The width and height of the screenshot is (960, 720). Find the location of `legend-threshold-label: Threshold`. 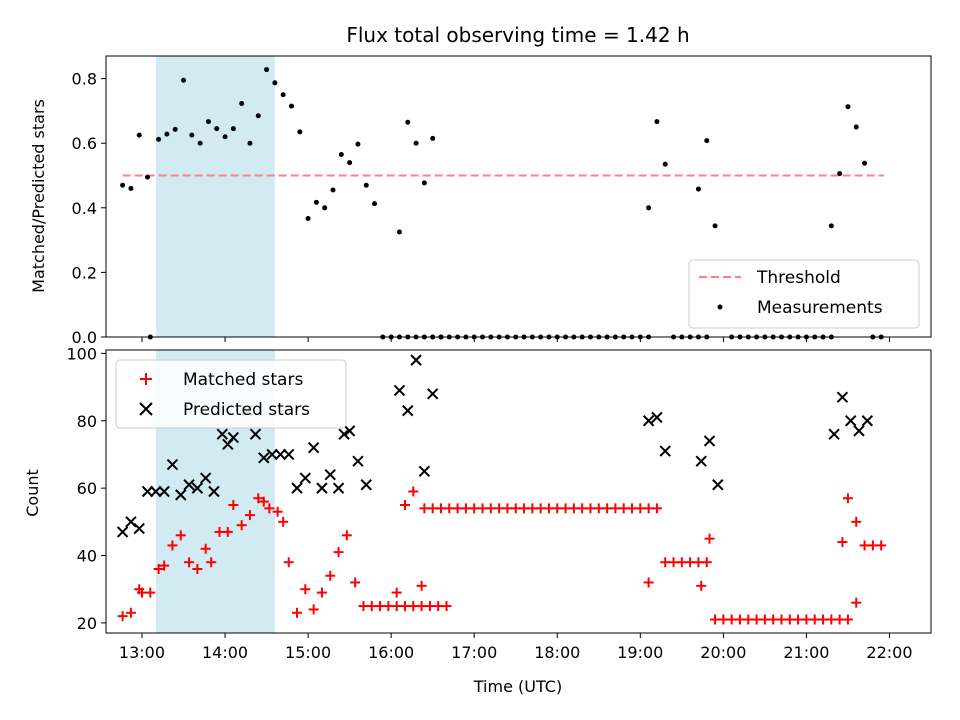

legend-threshold-label: Threshold is located at coordinates (798, 278).